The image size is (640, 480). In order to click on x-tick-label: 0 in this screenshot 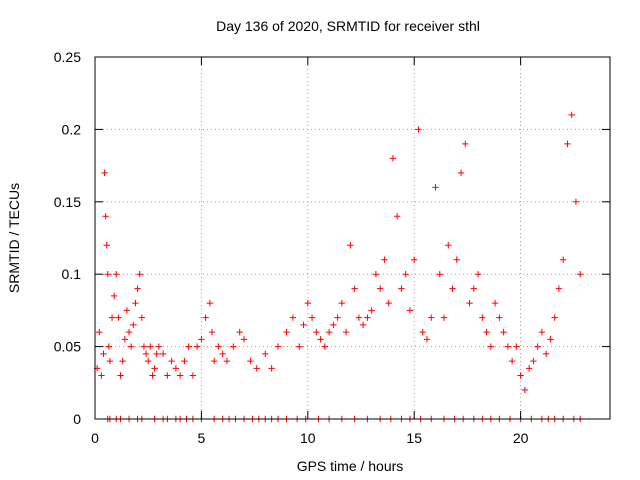, I will do `click(95, 438)`.